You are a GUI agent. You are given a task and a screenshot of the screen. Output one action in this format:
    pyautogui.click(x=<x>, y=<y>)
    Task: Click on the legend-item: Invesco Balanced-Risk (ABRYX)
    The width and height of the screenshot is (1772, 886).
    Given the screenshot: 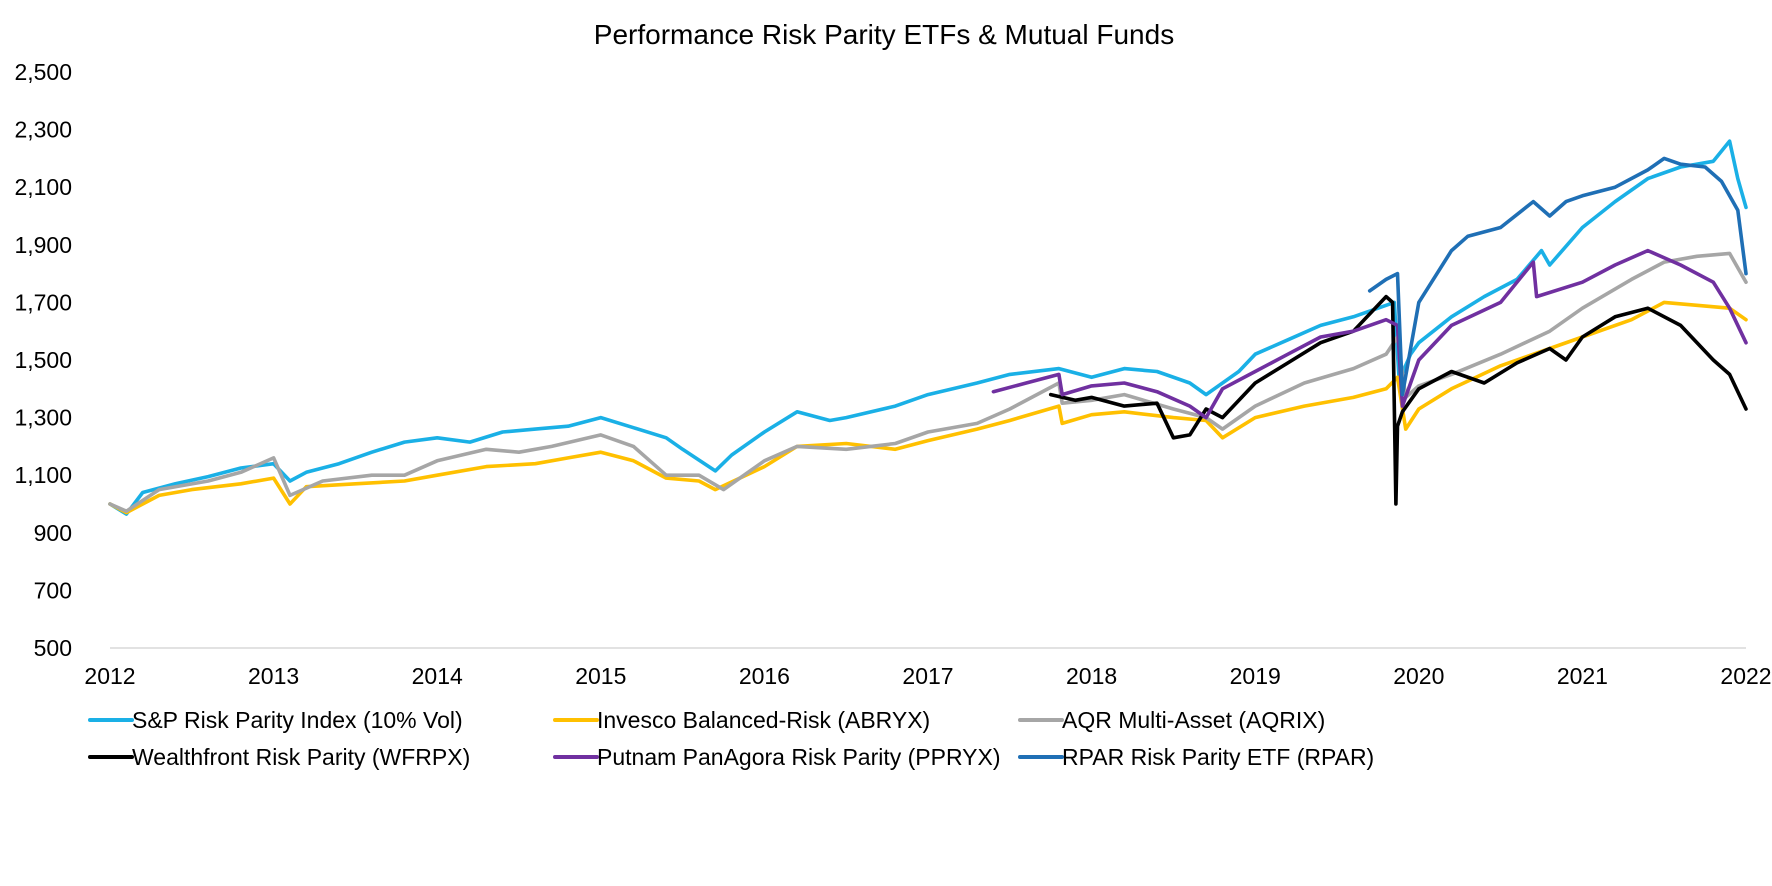 What is the action you would take?
    pyautogui.click(x=741, y=720)
    